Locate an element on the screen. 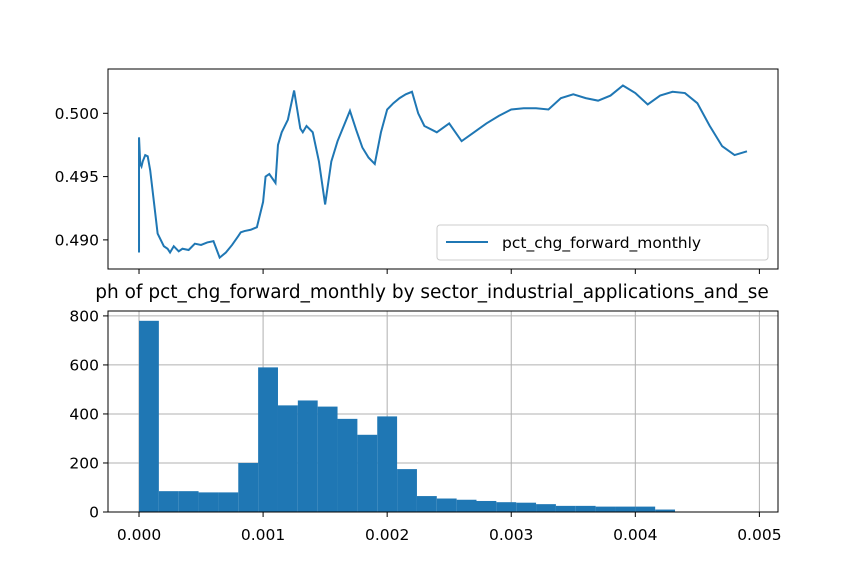 The height and width of the screenshot is (576, 864). bottom-y-ticks: 0 200 400 600 800 is located at coordinates (88, 414).